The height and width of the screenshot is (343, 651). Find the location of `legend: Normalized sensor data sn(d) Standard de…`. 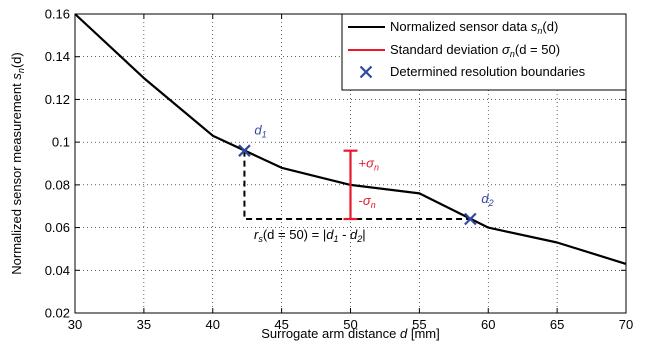

legend: Normalized sensor data sn(d) Standard de… is located at coordinates (484, 52).